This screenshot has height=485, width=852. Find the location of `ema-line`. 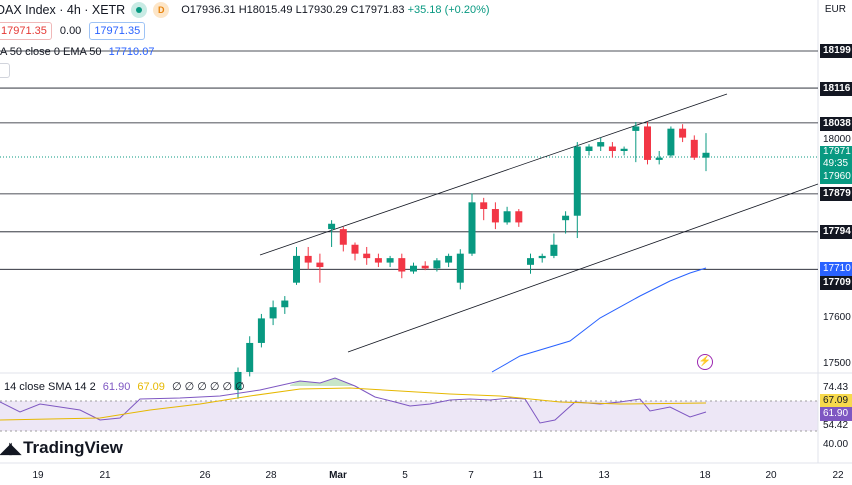

ema-line is located at coordinates (599, 320).